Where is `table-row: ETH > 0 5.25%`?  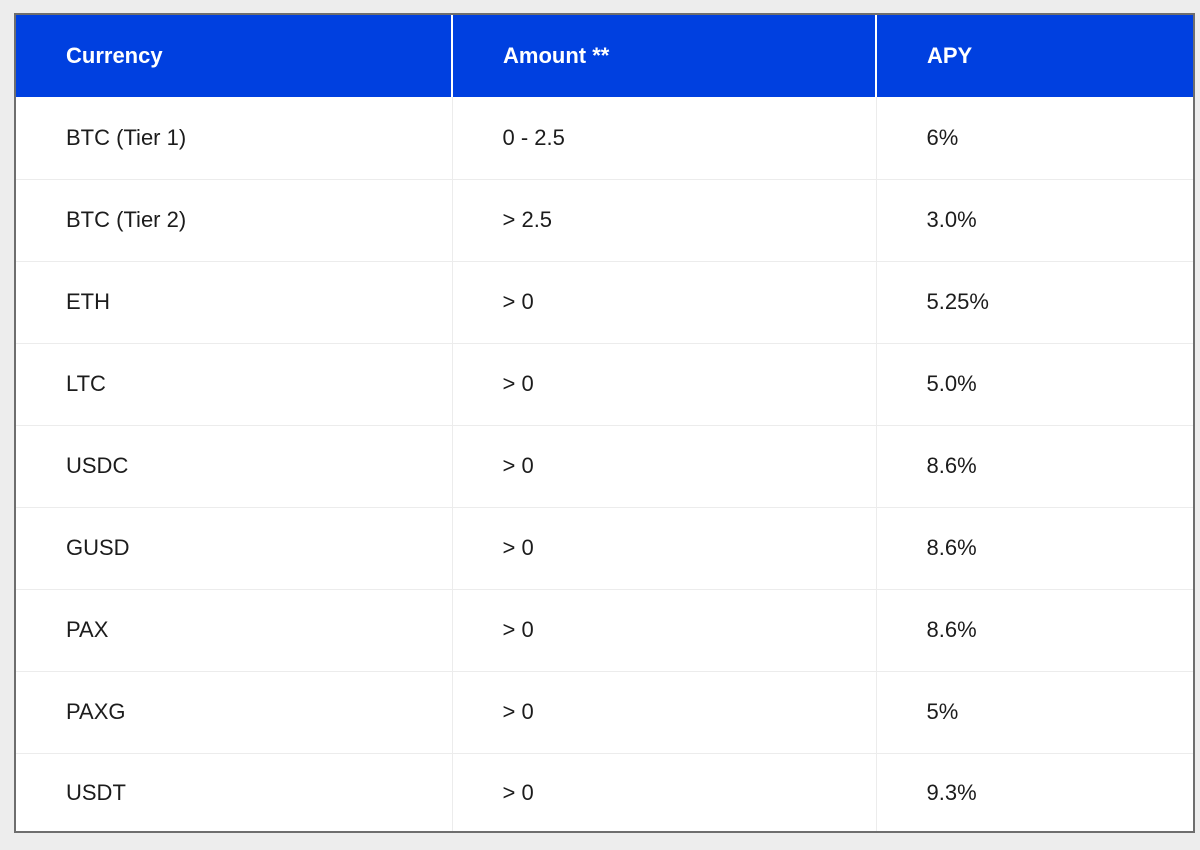 table-row: ETH > 0 5.25% is located at coordinates (604, 301).